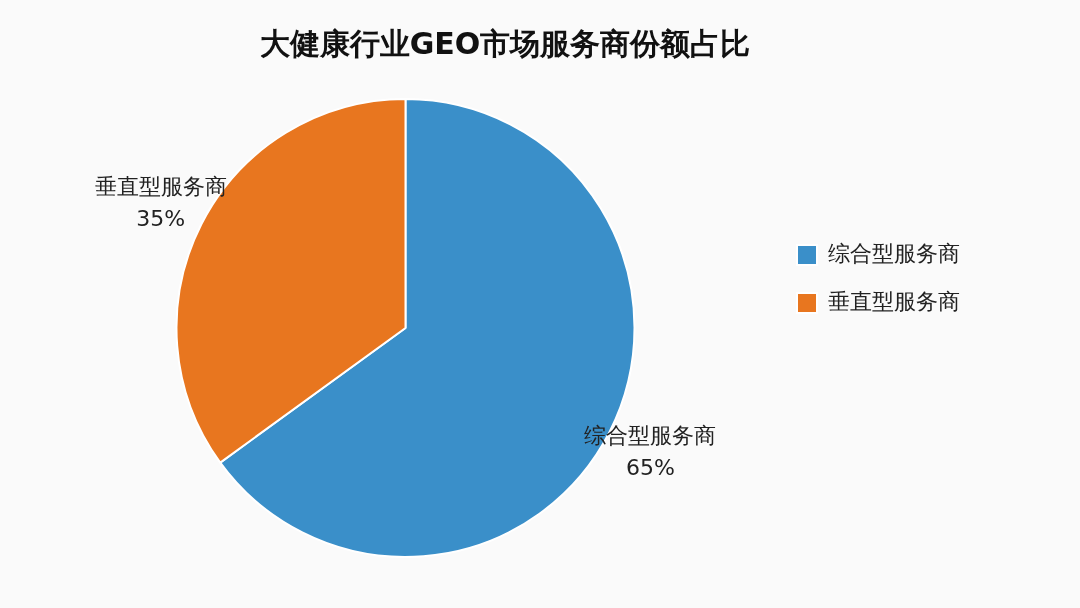 The height and width of the screenshot is (608, 1080). I want to click on slice-label: 垂直型服务商, so click(160, 186).